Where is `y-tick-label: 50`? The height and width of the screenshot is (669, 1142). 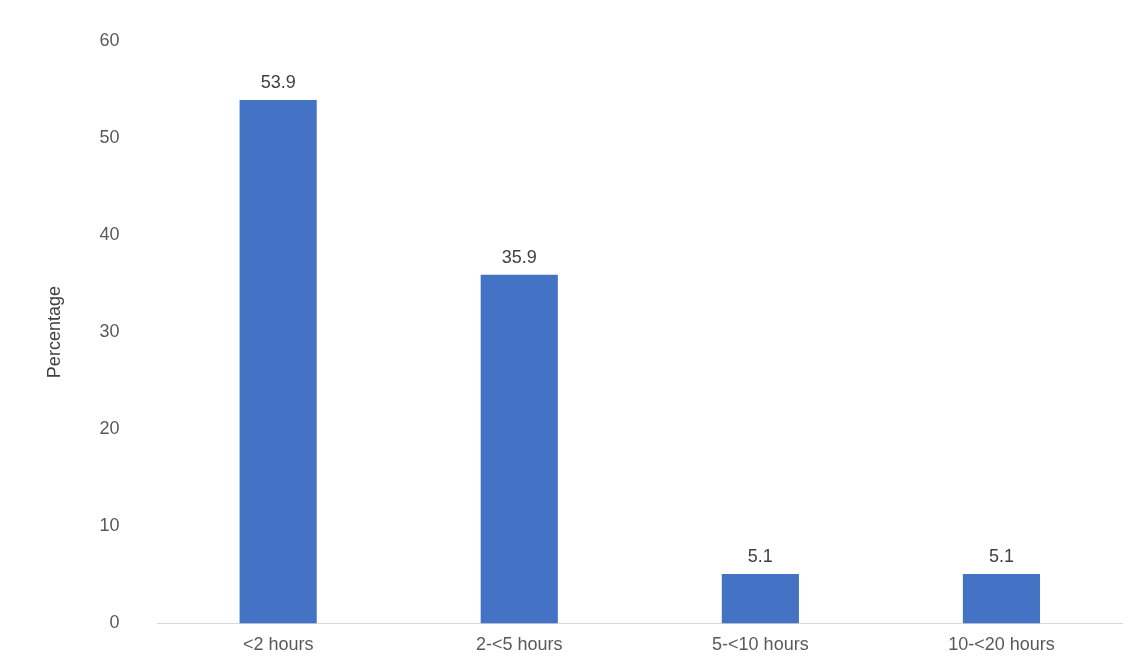 y-tick-label: 50 is located at coordinates (109, 136).